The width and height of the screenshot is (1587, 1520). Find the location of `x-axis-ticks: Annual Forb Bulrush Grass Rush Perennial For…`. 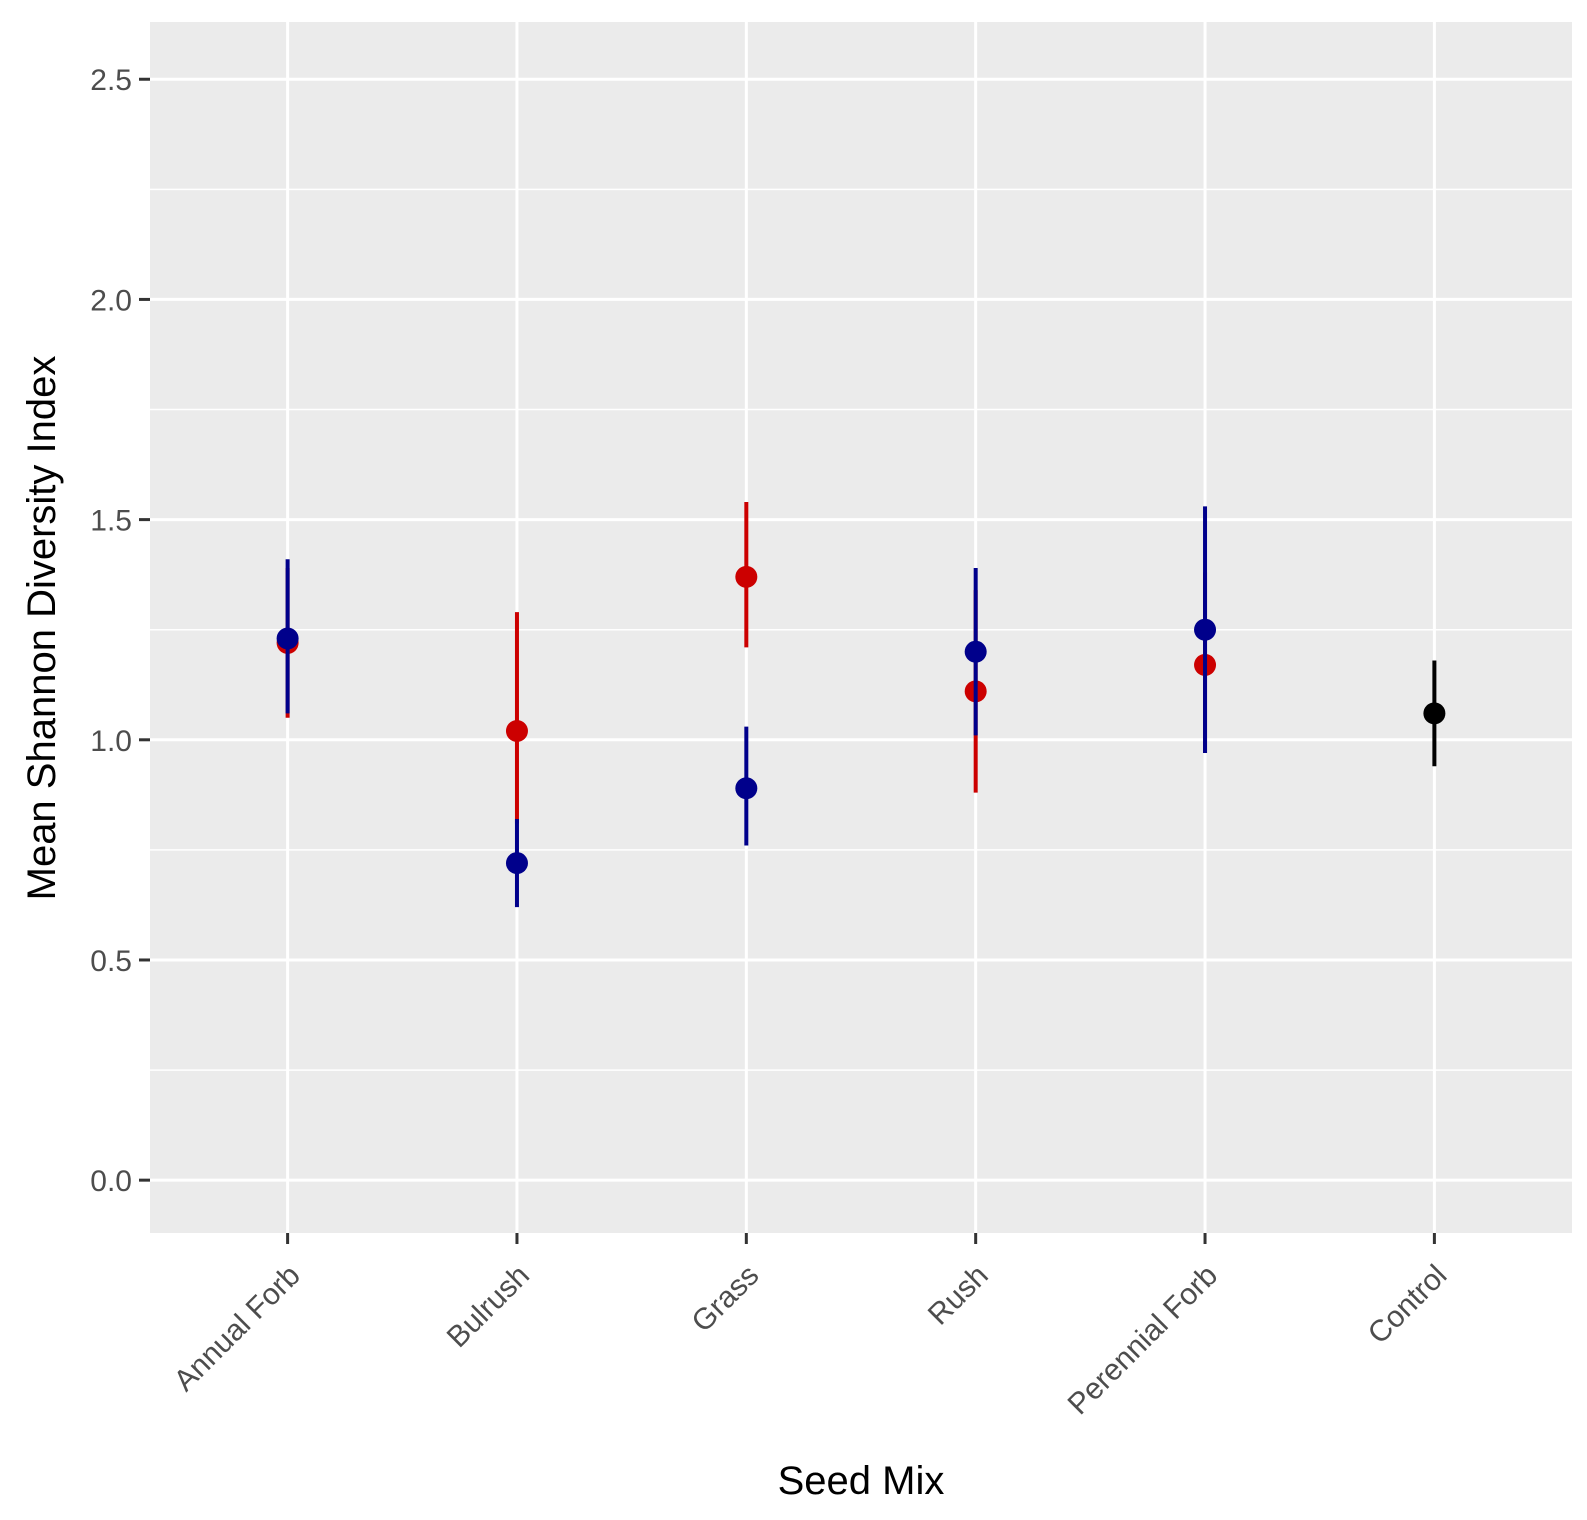

x-axis-ticks: Annual Forb Bulrush Grass Rush Perennial For… is located at coordinates (811, 1327).